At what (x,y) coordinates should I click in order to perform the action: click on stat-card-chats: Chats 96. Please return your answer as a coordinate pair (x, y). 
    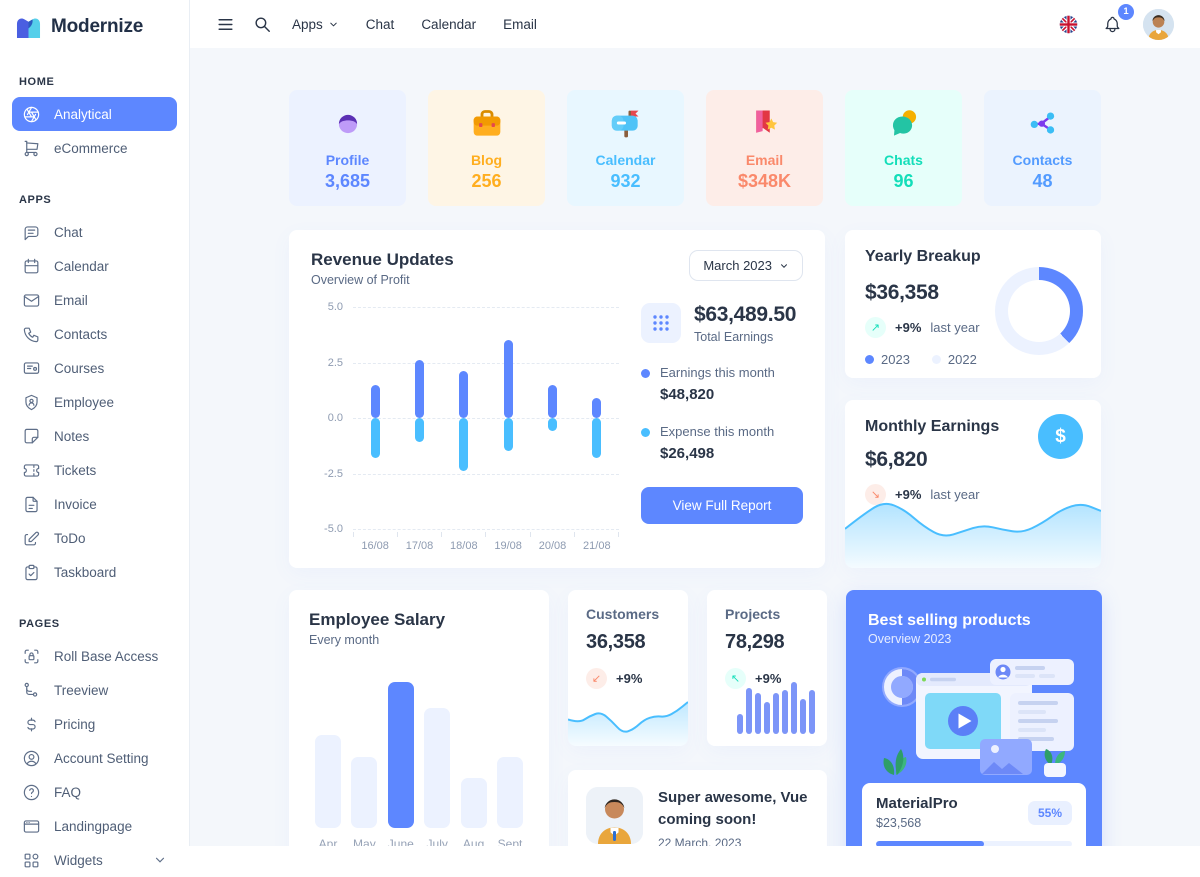
    Looking at the image, I should click on (903, 148).